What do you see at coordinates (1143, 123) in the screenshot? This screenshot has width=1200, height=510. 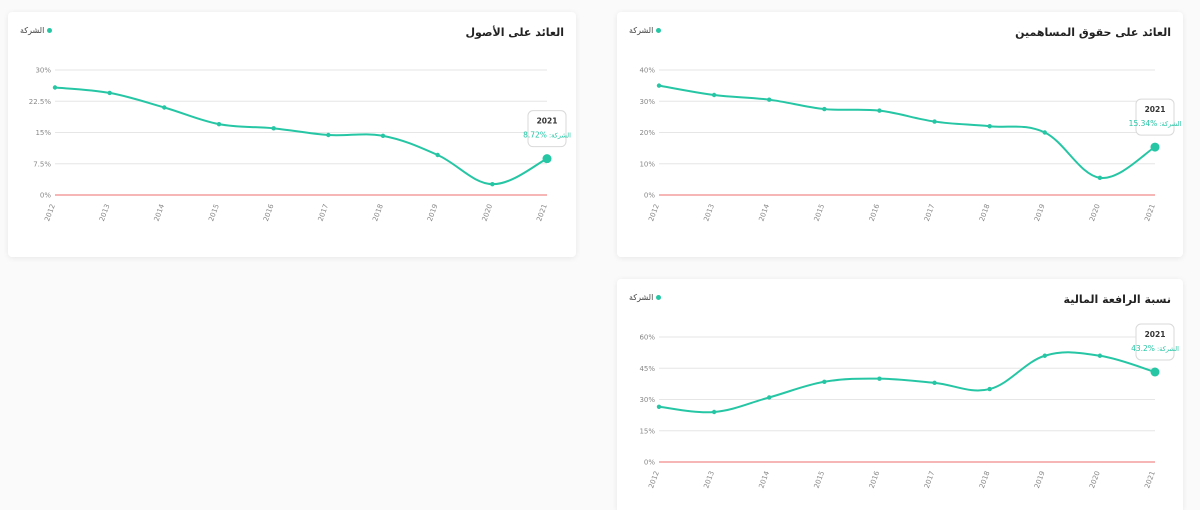 I see `tooltip-series-value: %15.34` at bounding box center [1143, 123].